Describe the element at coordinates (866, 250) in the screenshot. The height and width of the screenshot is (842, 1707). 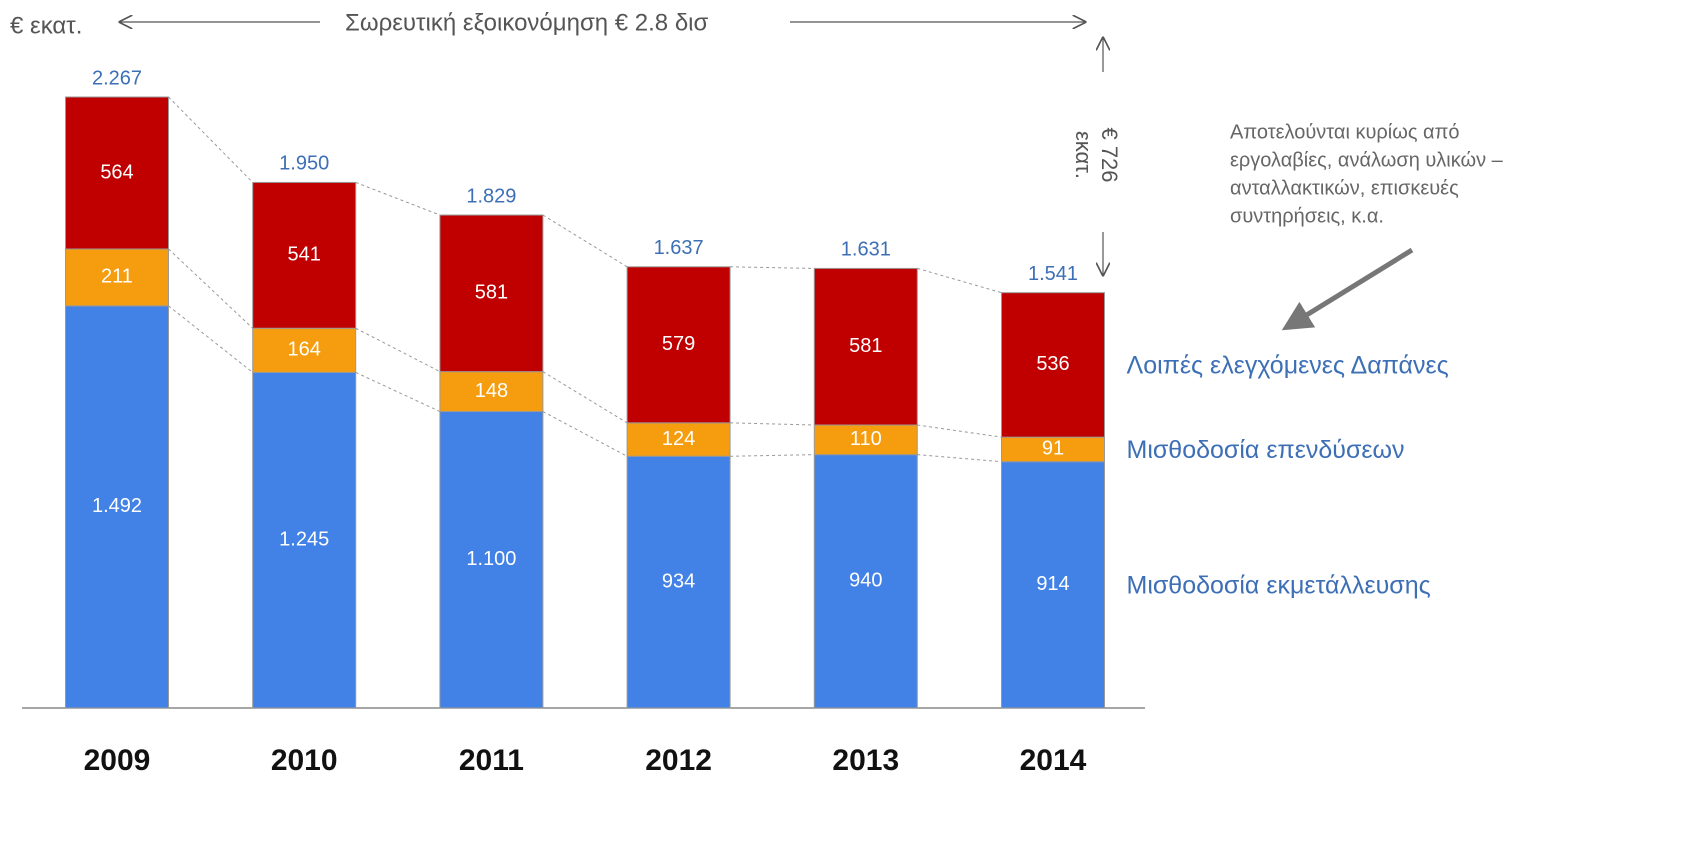
I see `total-label: 1.631` at that location.